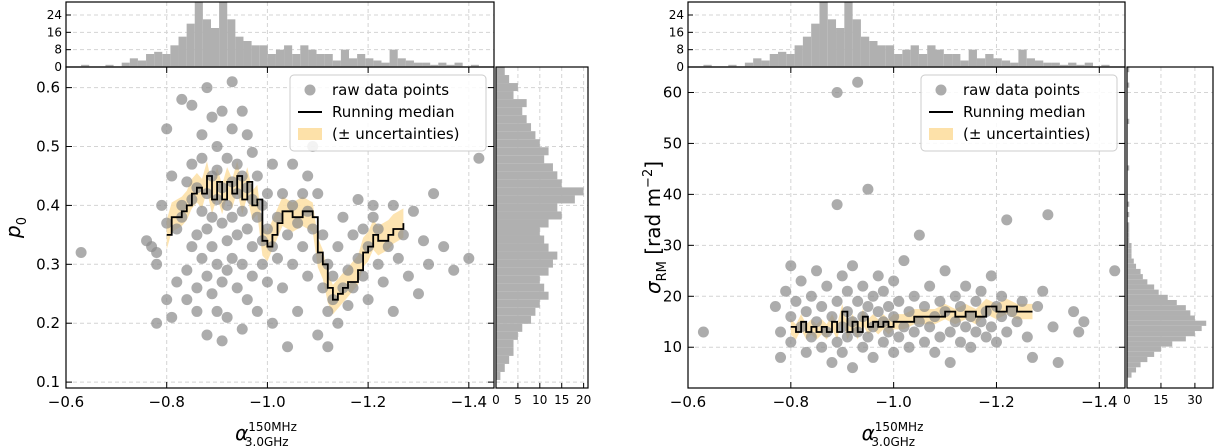  What do you see at coordinates (271, 37) in the screenshot?
I see `top-histogram: 0 8 16 24` at bounding box center [271, 37].